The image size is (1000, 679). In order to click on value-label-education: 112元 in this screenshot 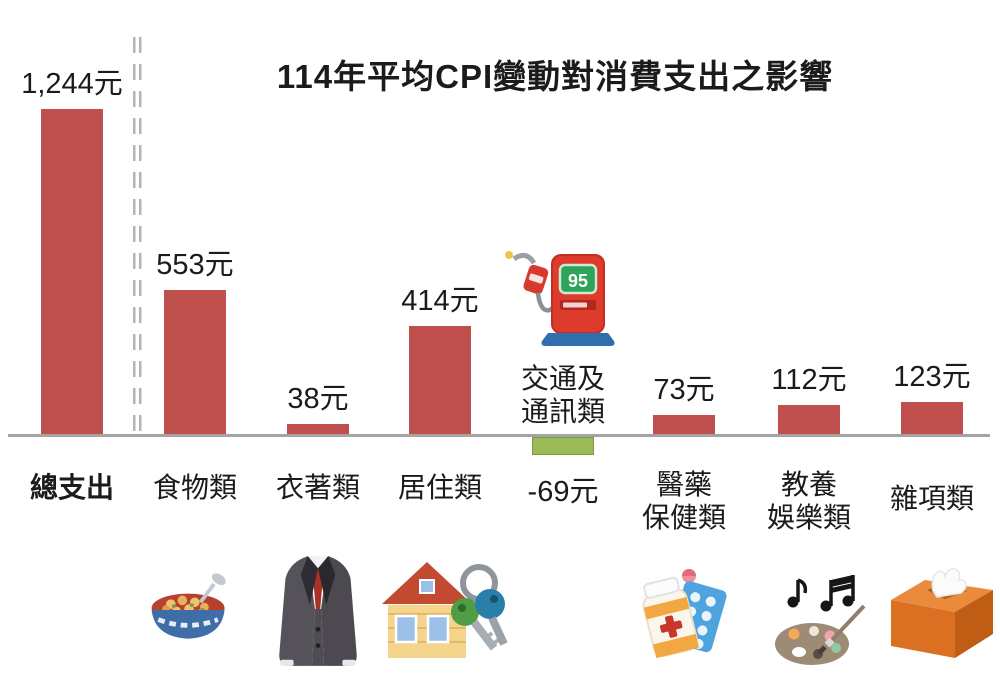, I will do `click(809, 380)`.